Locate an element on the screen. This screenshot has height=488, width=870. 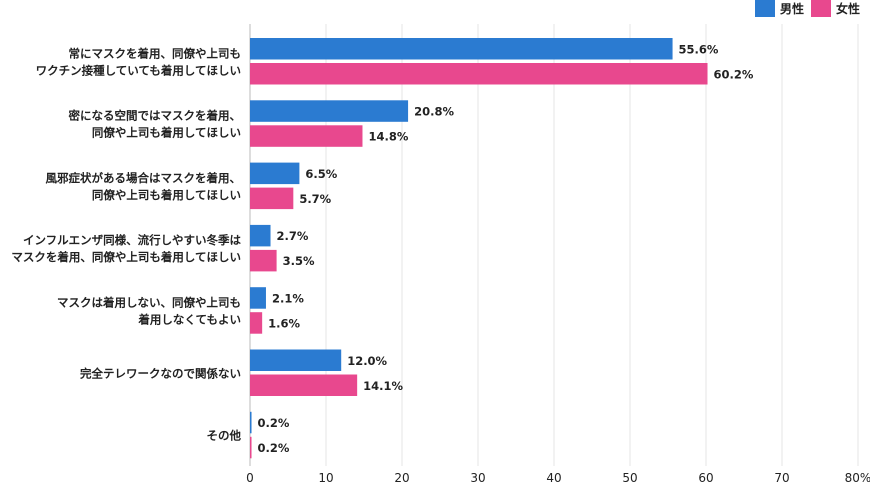
value-label: 2.1% is located at coordinates (288, 298).